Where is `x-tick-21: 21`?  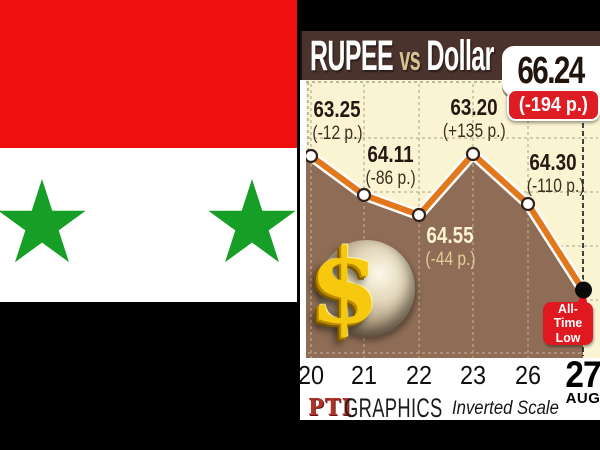 x-tick-21: 21 is located at coordinates (364, 375).